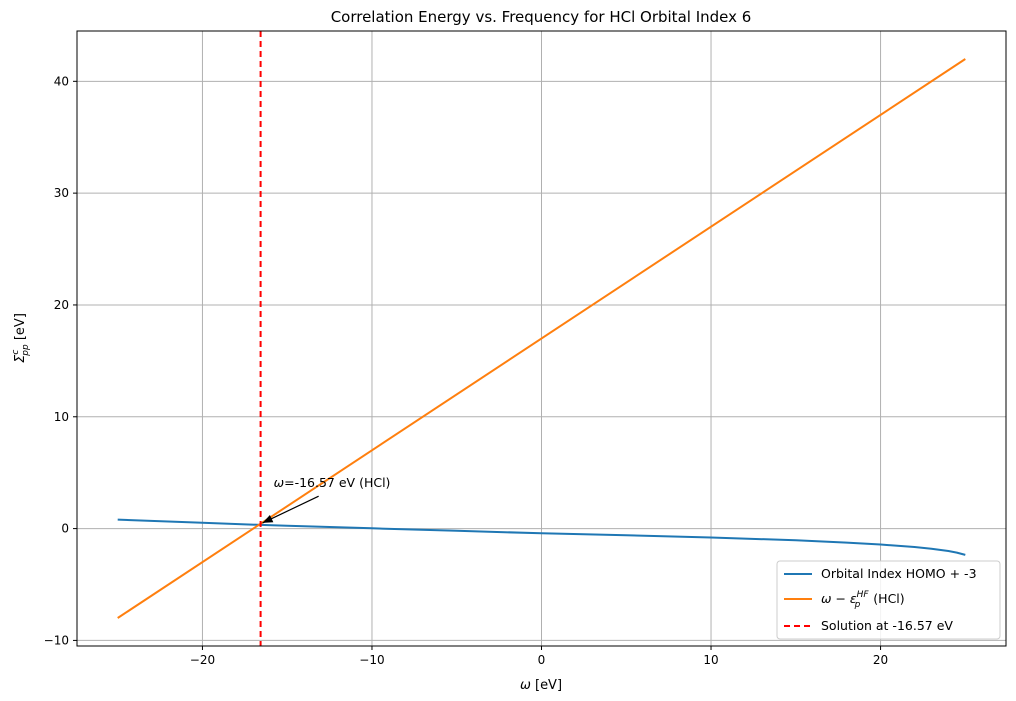  What do you see at coordinates (65, 529) in the screenshot?
I see `y-tick-label: 0` at bounding box center [65, 529].